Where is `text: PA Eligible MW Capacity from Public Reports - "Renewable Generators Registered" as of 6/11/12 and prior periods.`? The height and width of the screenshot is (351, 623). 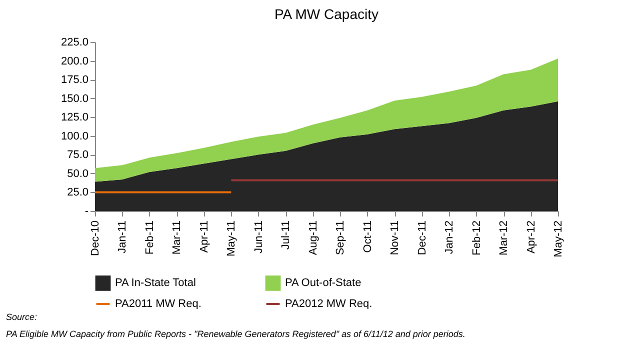
text: PA Eligible MW Capacity from Public Reports - "Renewable Generators Registered" as of 6/11/12 and prior periods. is located at coordinates (236, 334).